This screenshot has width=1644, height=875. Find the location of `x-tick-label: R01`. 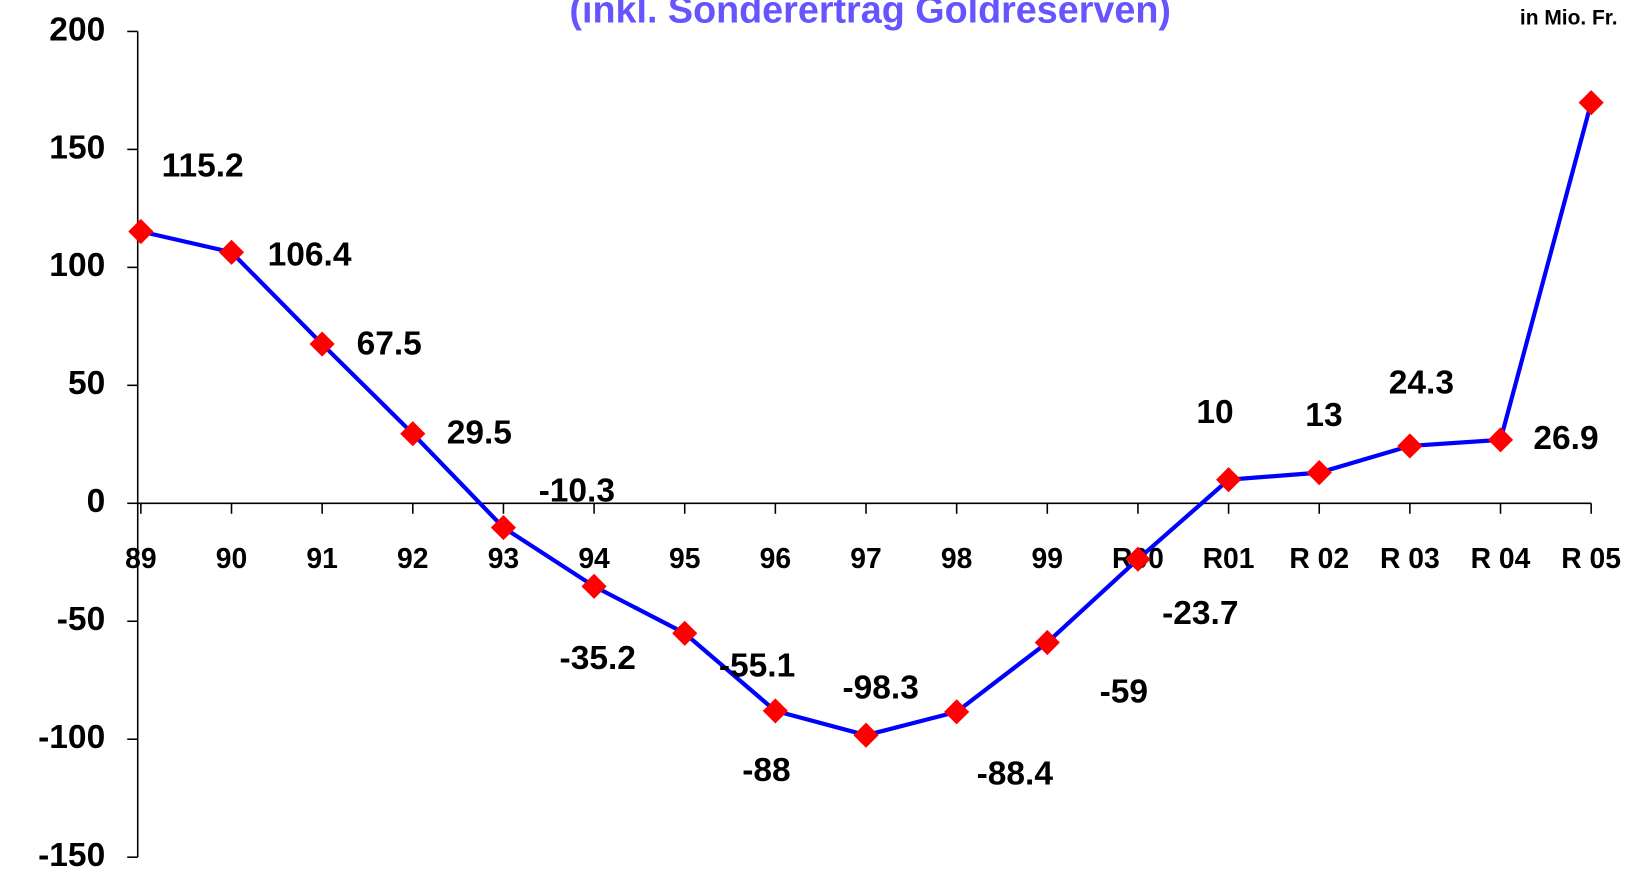

x-tick-label: R01 is located at coordinates (1229, 558).